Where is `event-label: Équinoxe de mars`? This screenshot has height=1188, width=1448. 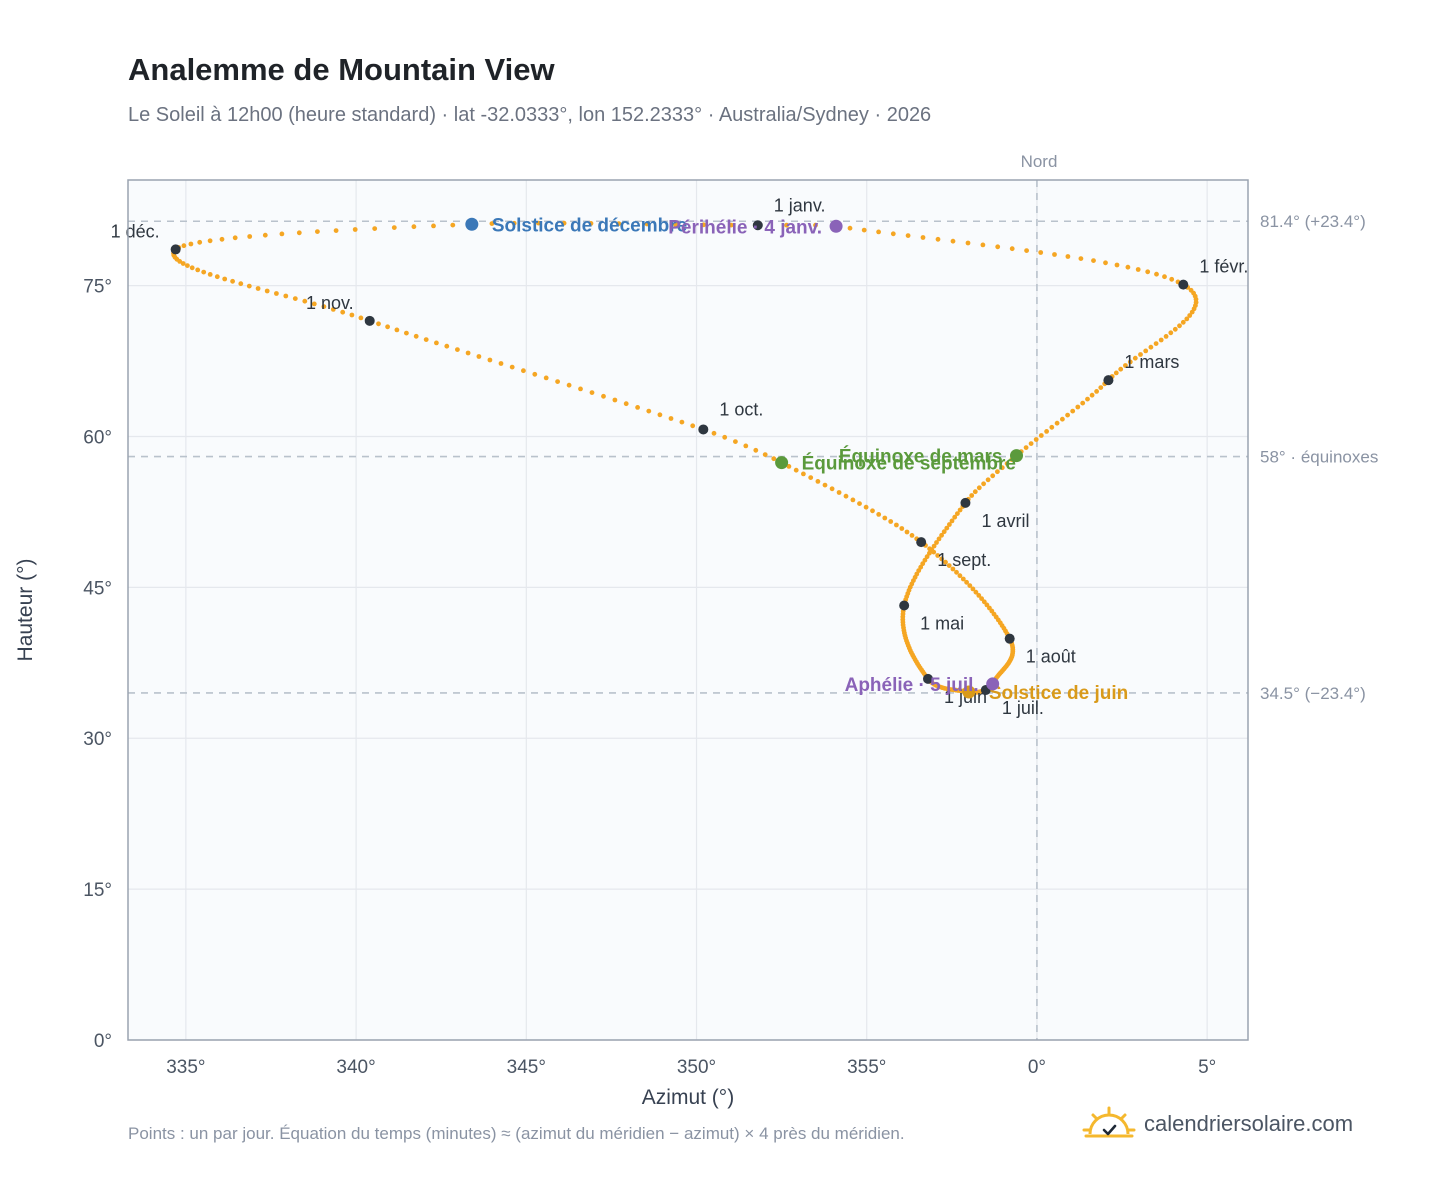
event-label: Équinoxe de mars is located at coordinates (921, 457).